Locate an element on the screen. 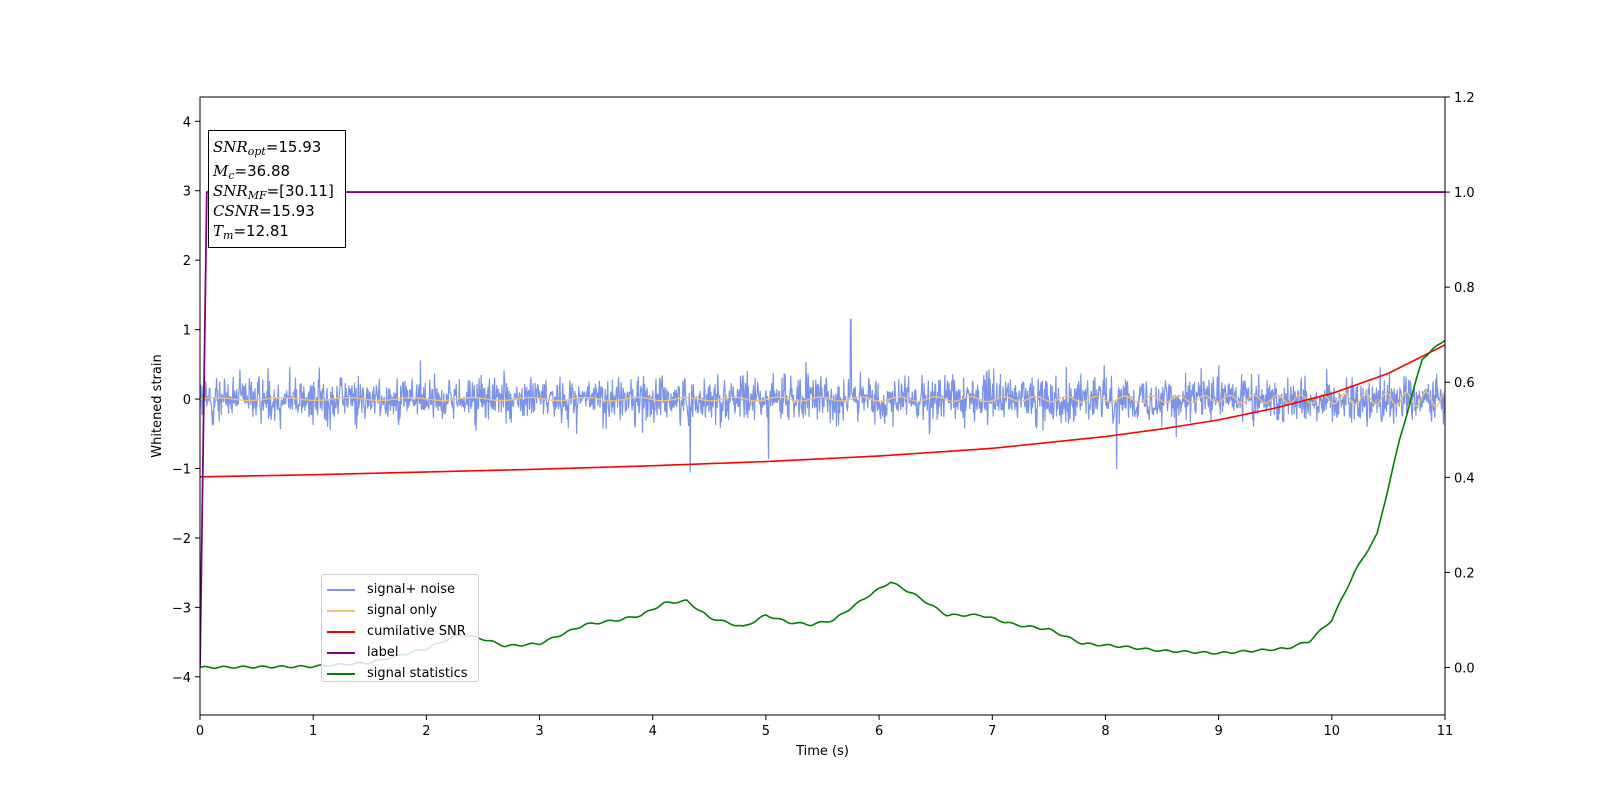 This screenshot has height=804, width=1600. x-tick-label: 8 is located at coordinates (1105, 731).